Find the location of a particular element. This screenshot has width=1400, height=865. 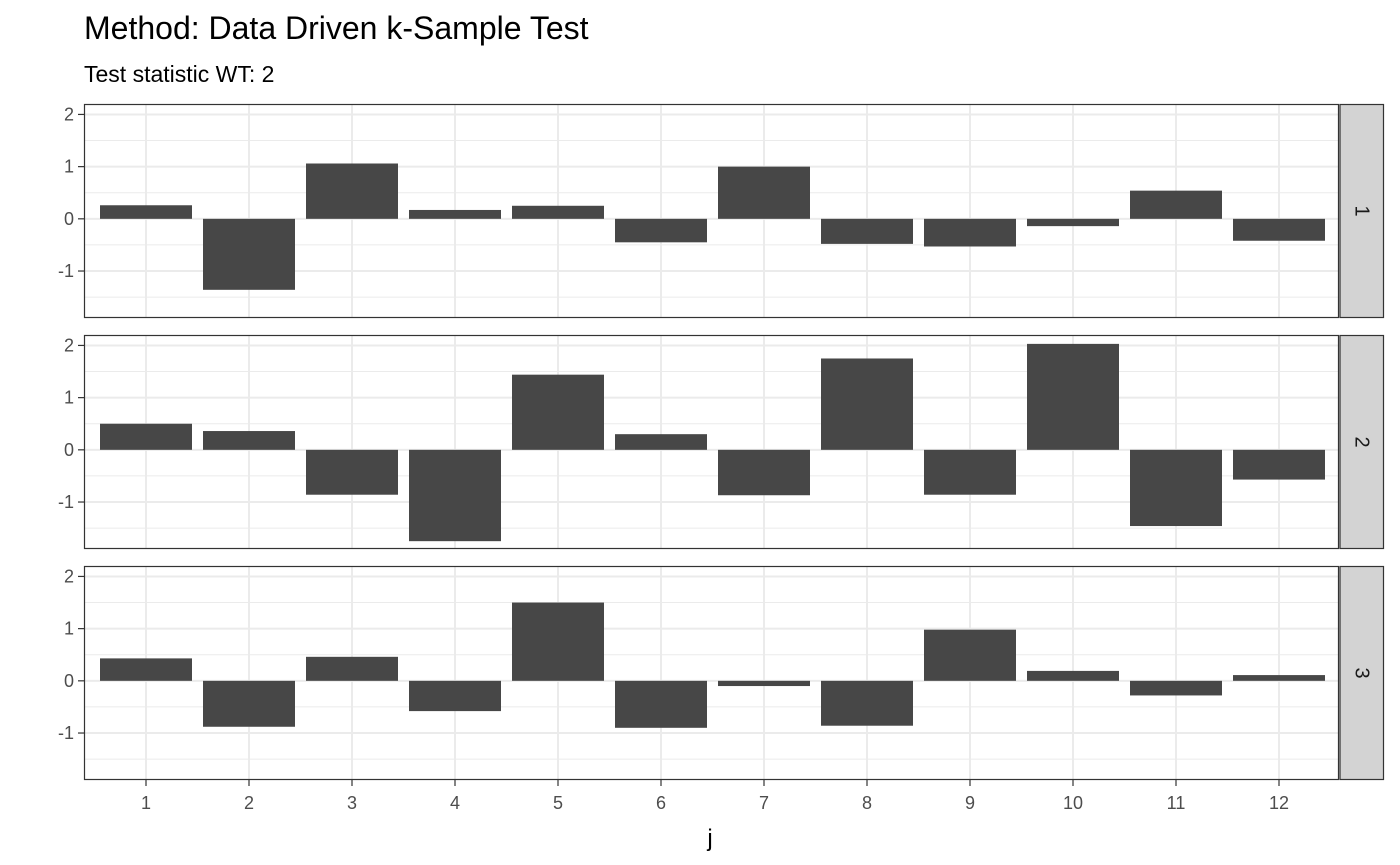

x-tick-label: 4 is located at coordinates (455, 803).